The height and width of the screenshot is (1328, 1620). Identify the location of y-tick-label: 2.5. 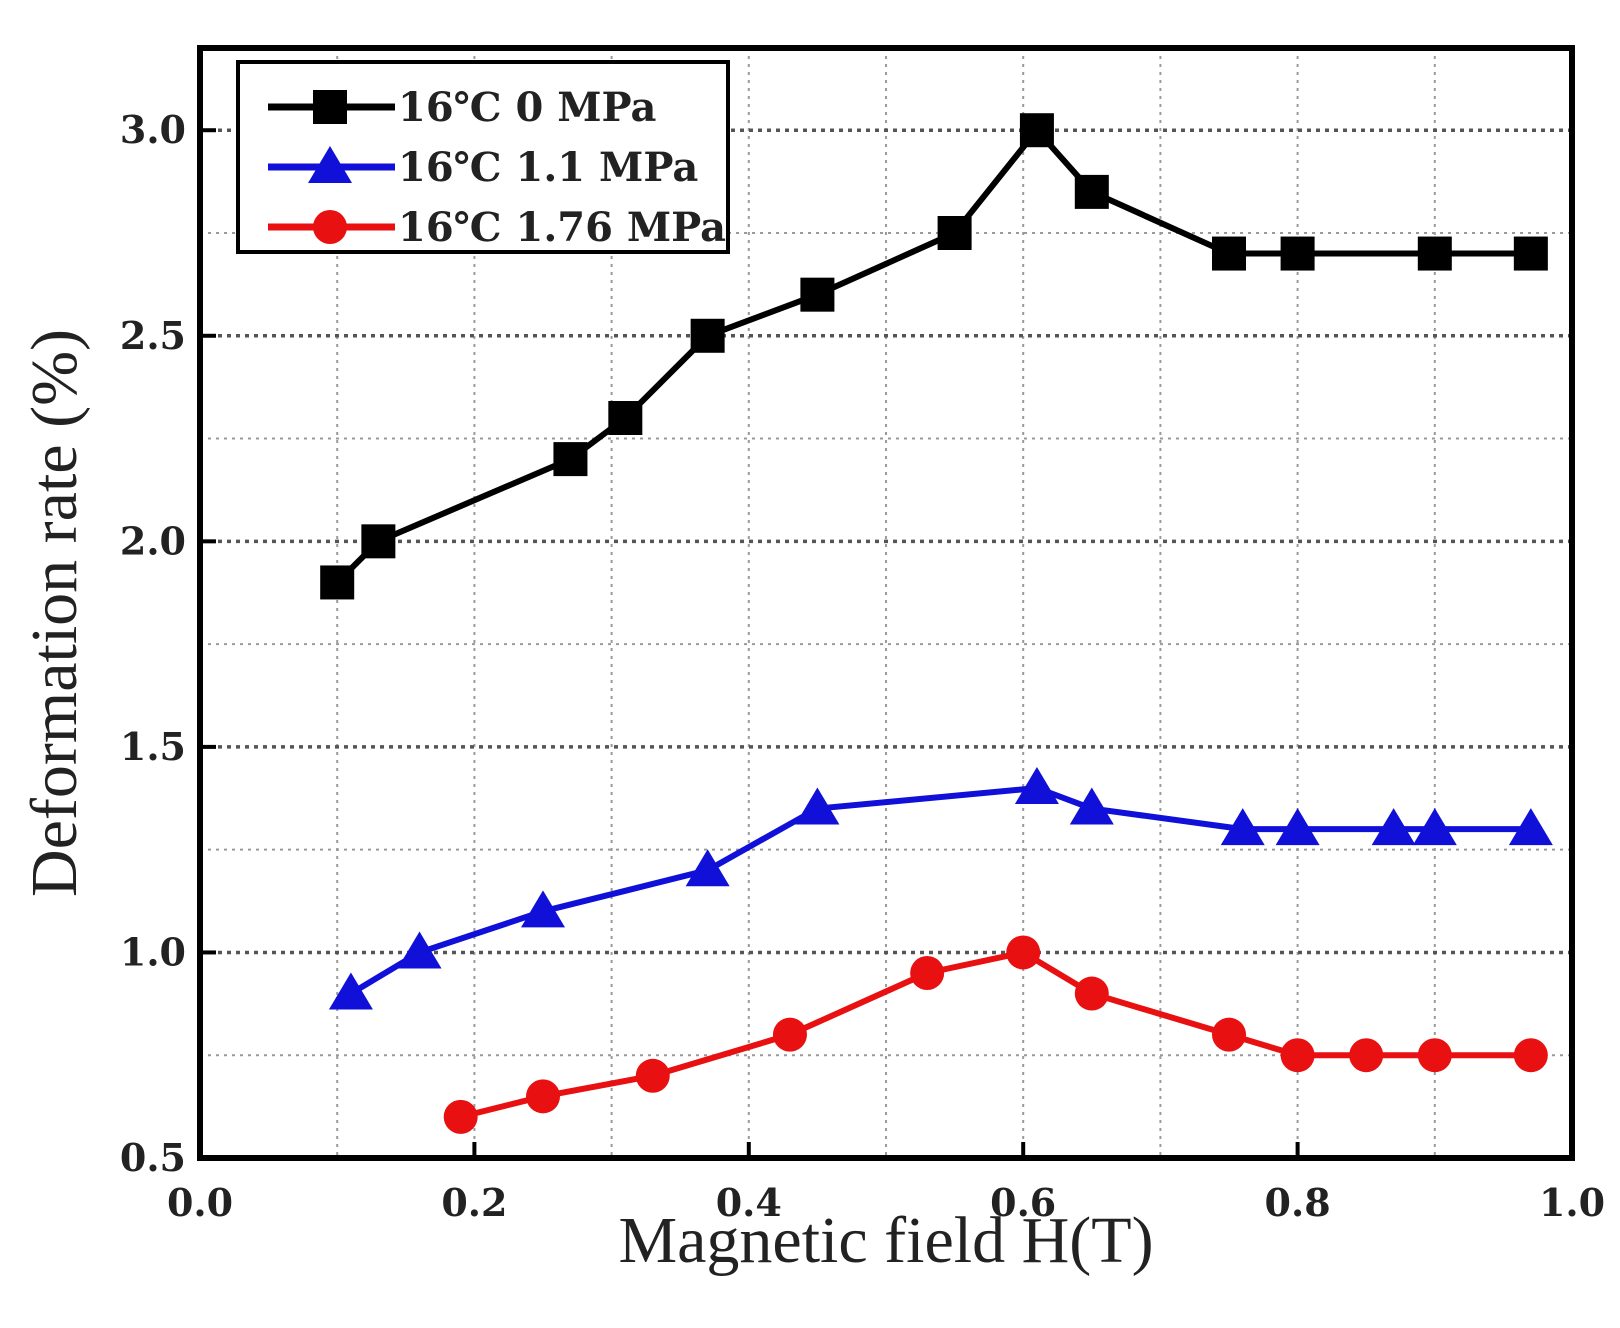
(153, 335).